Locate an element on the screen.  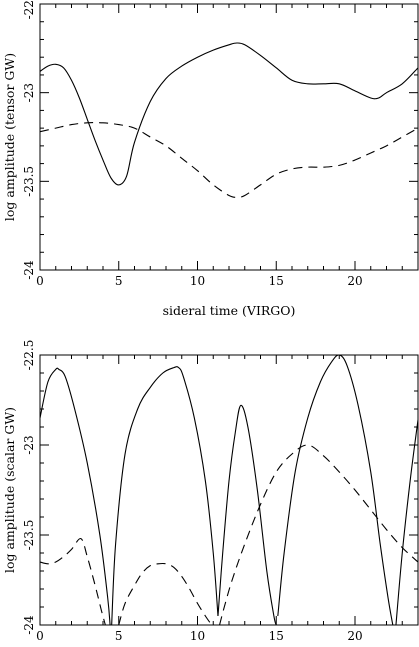
x-axis-label: sideral time (VIRGO) is located at coordinates (229, 310).